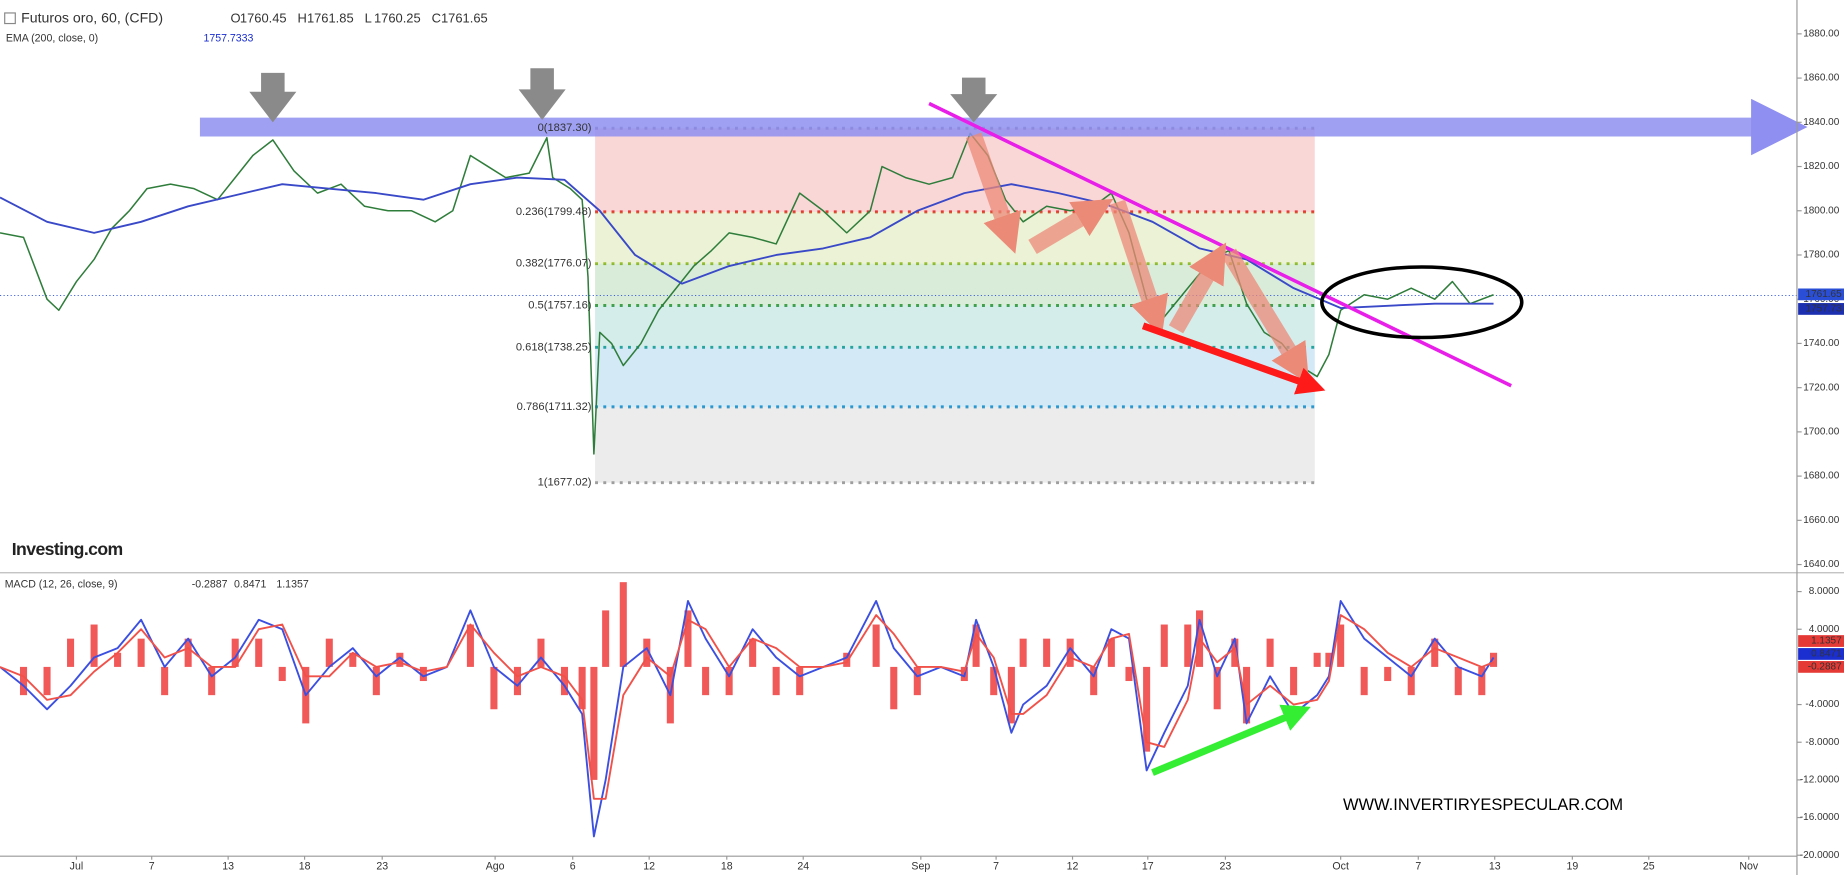 The image size is (1844, 875). What do you see at coordinates (1821, 122) in the screenshot?
I see `y-tick-label: 1840.00` at bounding box center [1821, 122].